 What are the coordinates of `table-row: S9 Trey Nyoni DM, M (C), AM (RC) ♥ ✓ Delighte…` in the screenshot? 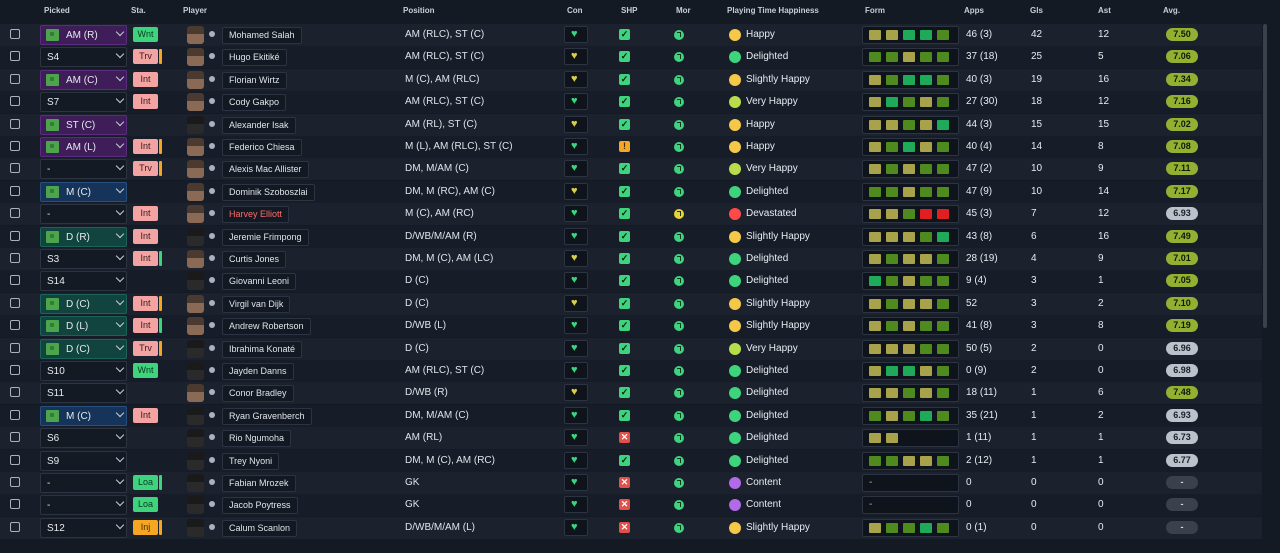 It's located at (631, 460).